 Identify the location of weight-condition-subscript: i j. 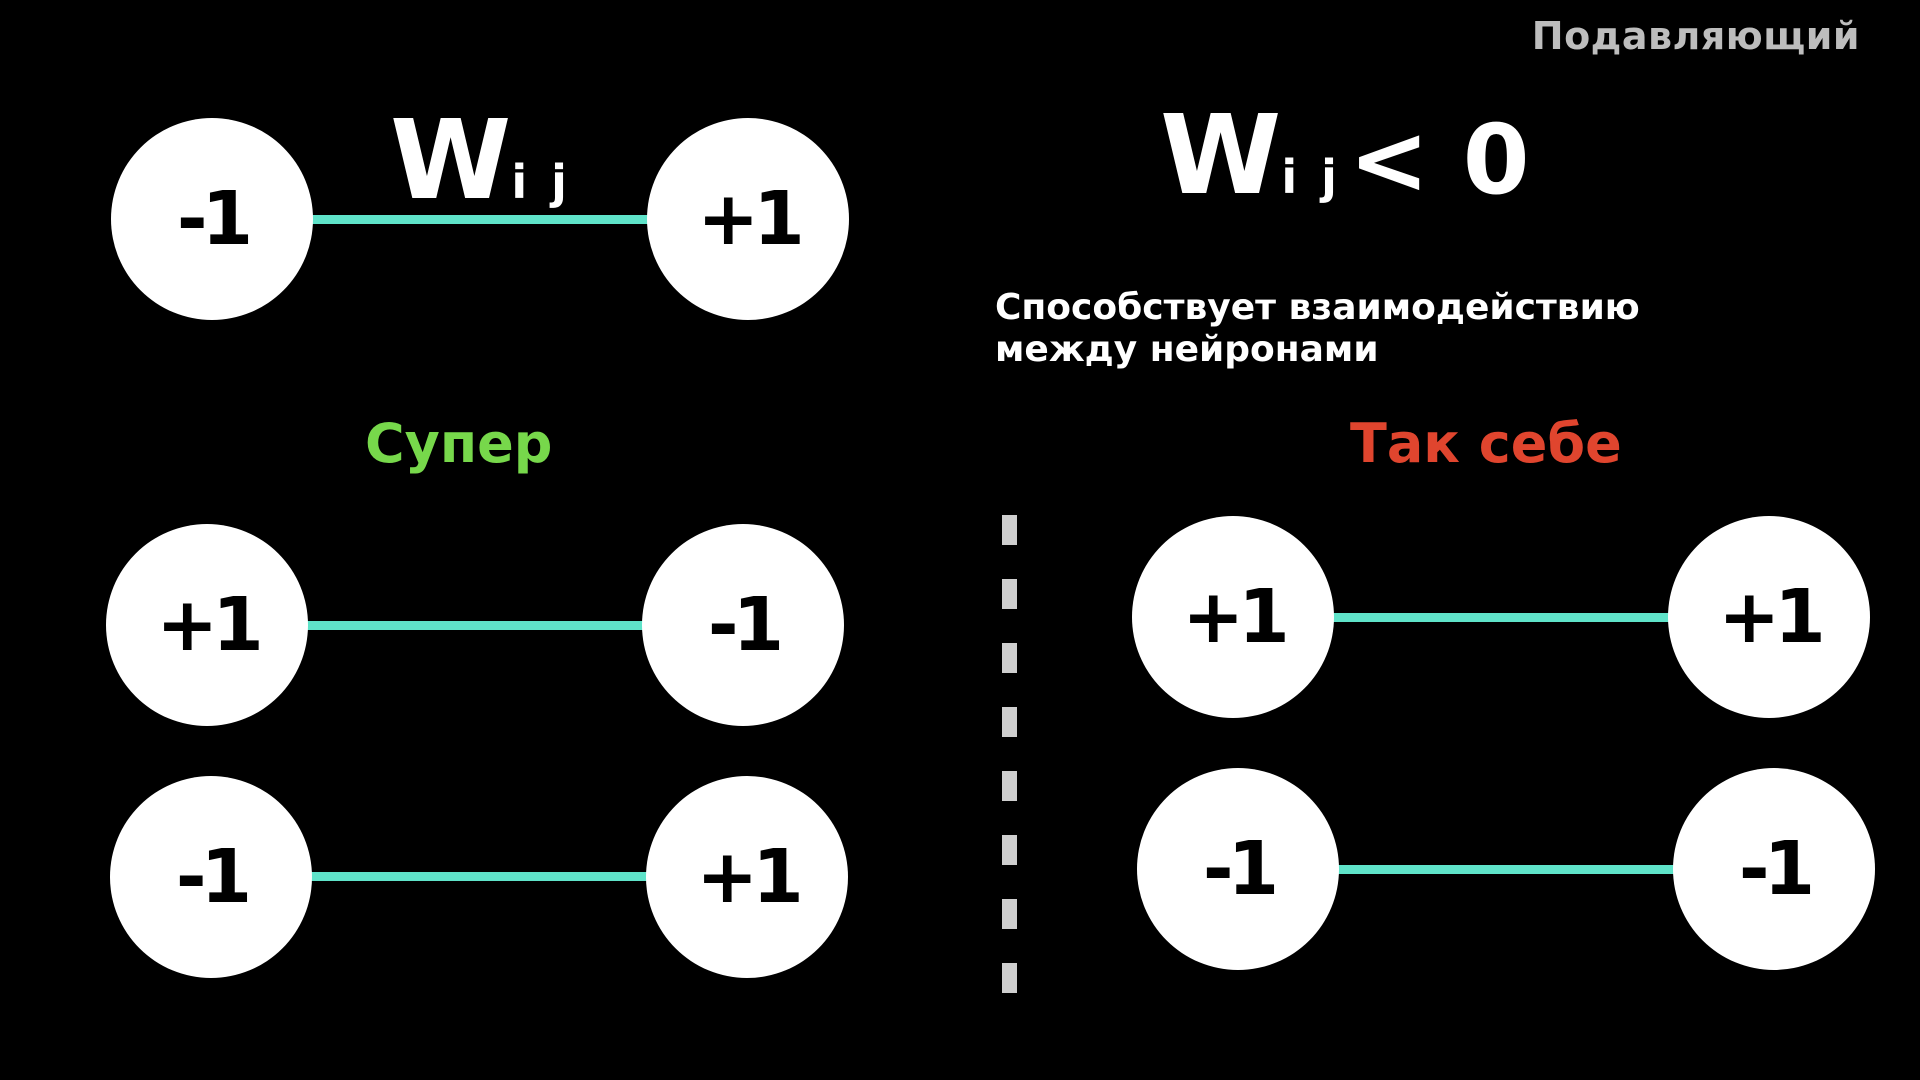
(1311, 177).